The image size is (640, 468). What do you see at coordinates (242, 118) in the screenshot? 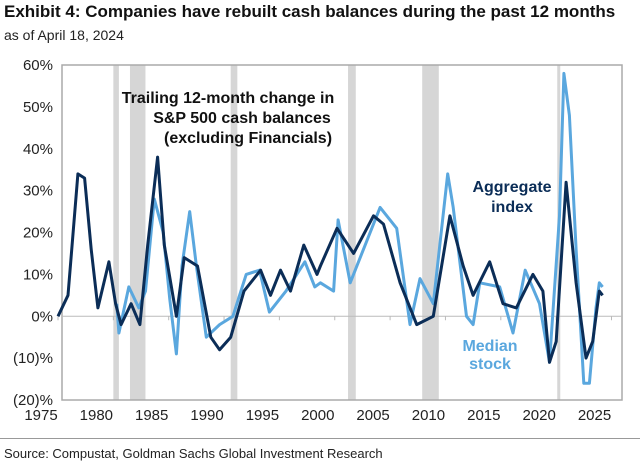
I see `chart-title-line: S&P 500 cash balances` at bounding box center [242, 118].